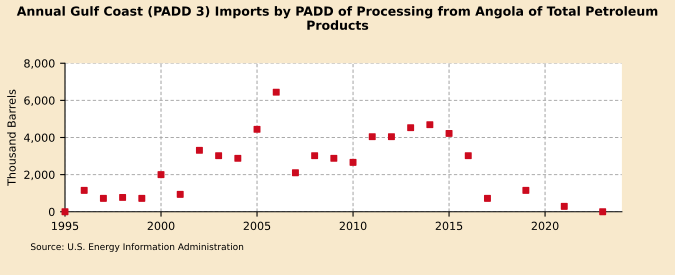  What do you see at coordinates (545, 226) in the screenshot?
I see `x-tick-label: 2020` at bounding box center [545, 226].